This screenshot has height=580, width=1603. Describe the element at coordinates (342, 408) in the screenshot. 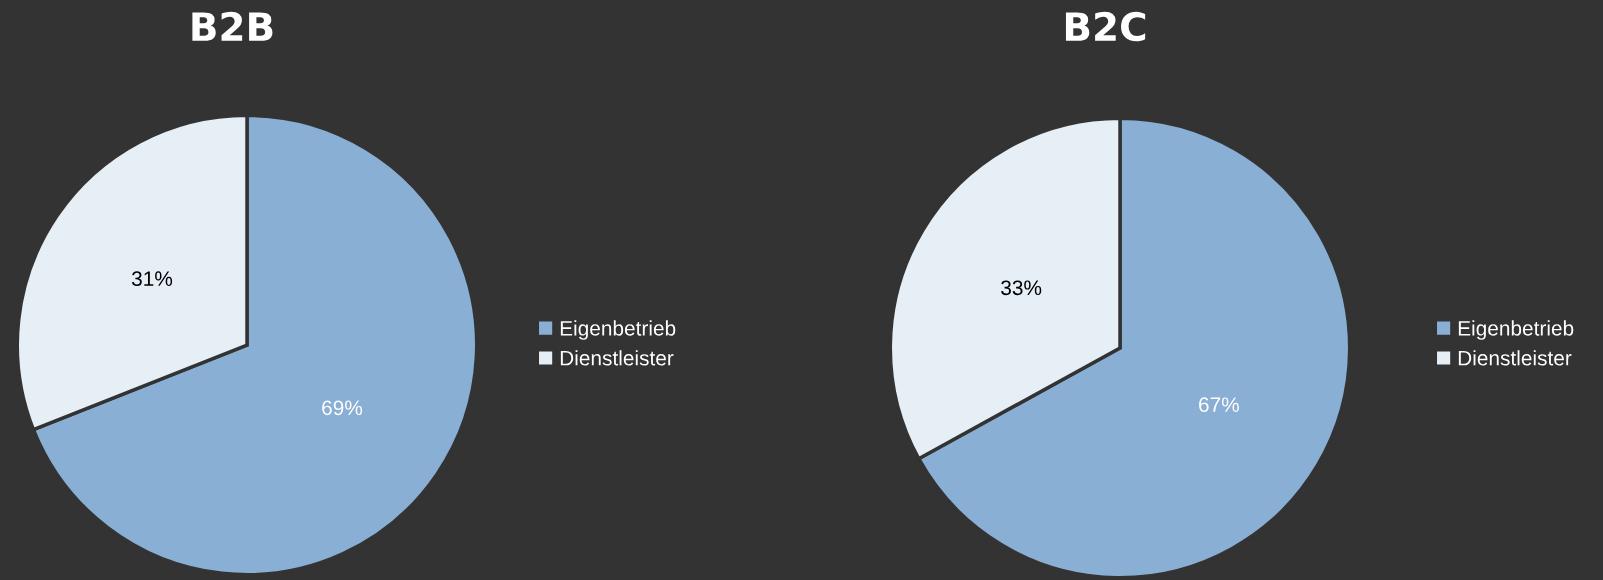

I see `data-label: 69%` at that location.